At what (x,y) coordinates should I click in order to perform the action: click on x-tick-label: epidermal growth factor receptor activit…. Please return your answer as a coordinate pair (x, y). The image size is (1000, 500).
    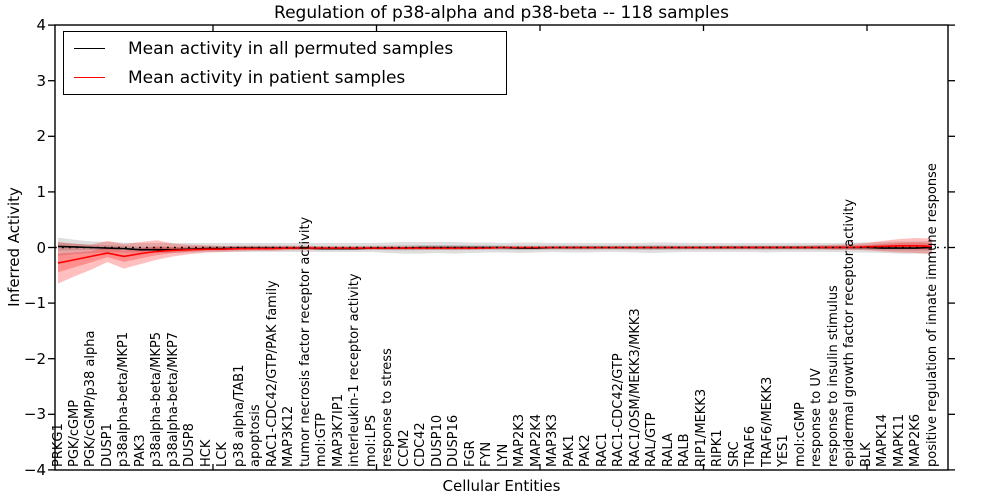
    Looking at the image, I should click on (850, 332).